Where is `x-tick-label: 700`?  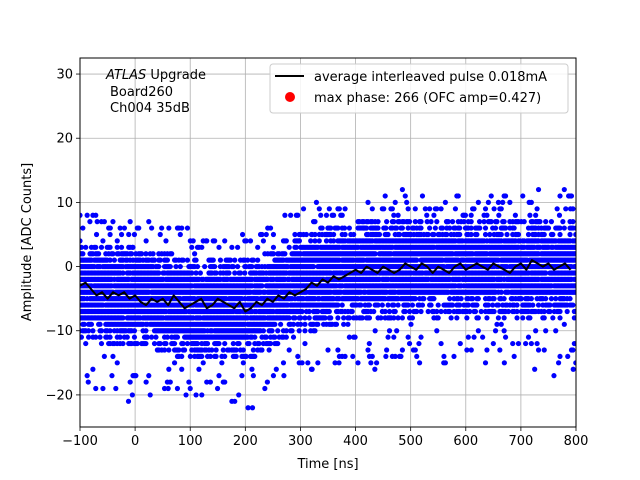
x-tick-label: 700 is located at coordinates (520, 441).